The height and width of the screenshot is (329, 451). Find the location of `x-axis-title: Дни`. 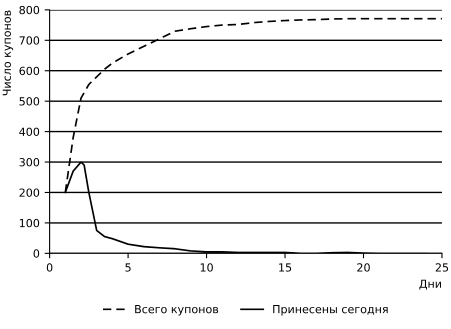

x-axis-title: Дни is located at coordinates (430, 285).